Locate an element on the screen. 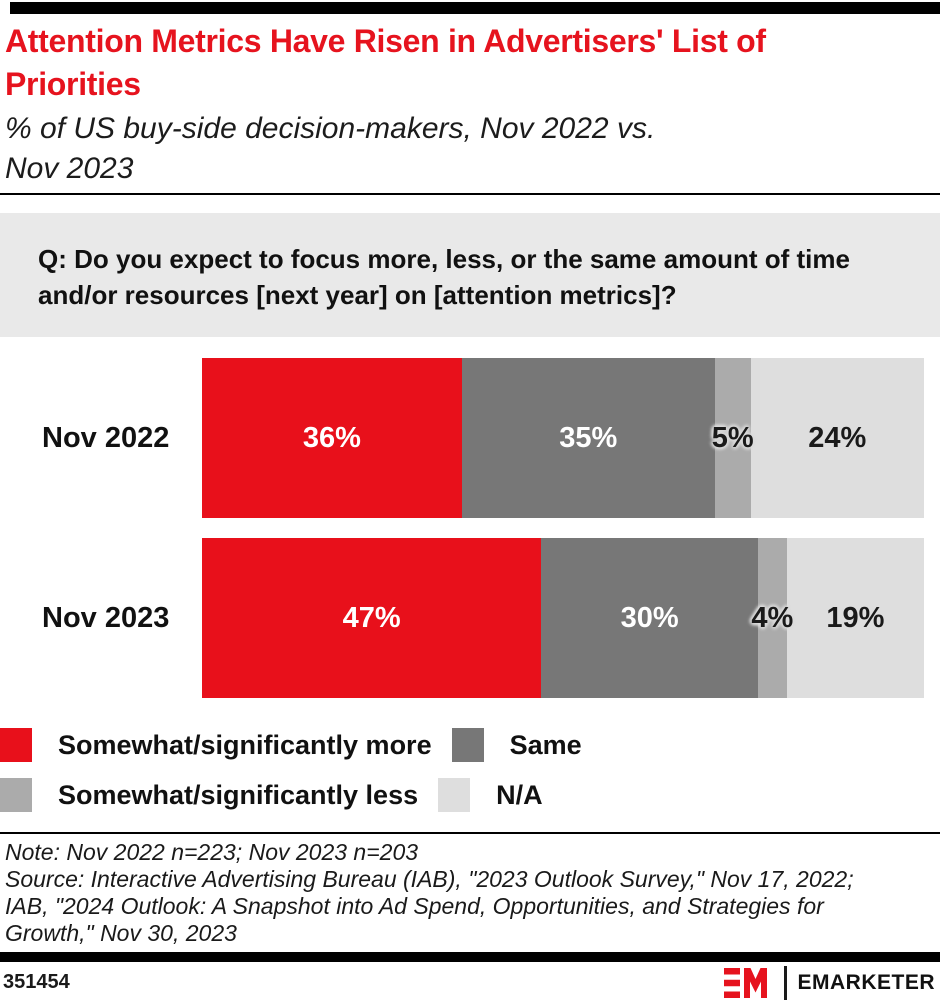  bar-segment: 30% is located at coordinates (649, 618).